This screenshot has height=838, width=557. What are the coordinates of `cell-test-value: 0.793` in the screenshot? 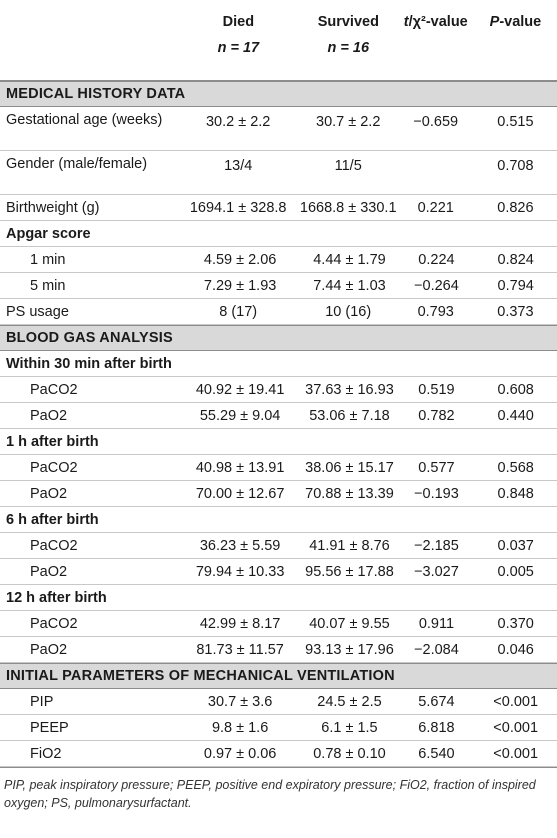 It's located at (435, 311).